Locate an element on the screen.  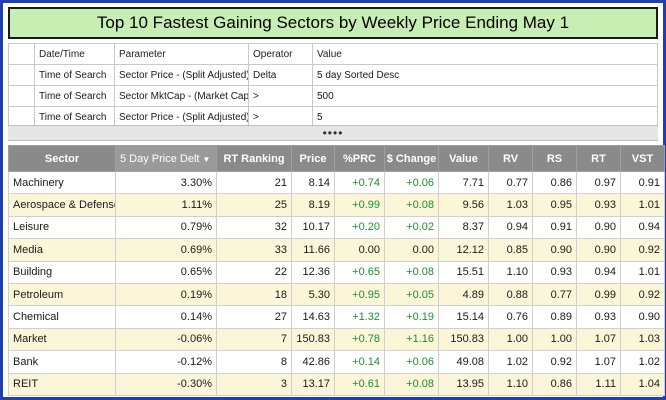
dollar-change-cell: +0.06 is located at coordinates (411, 182).